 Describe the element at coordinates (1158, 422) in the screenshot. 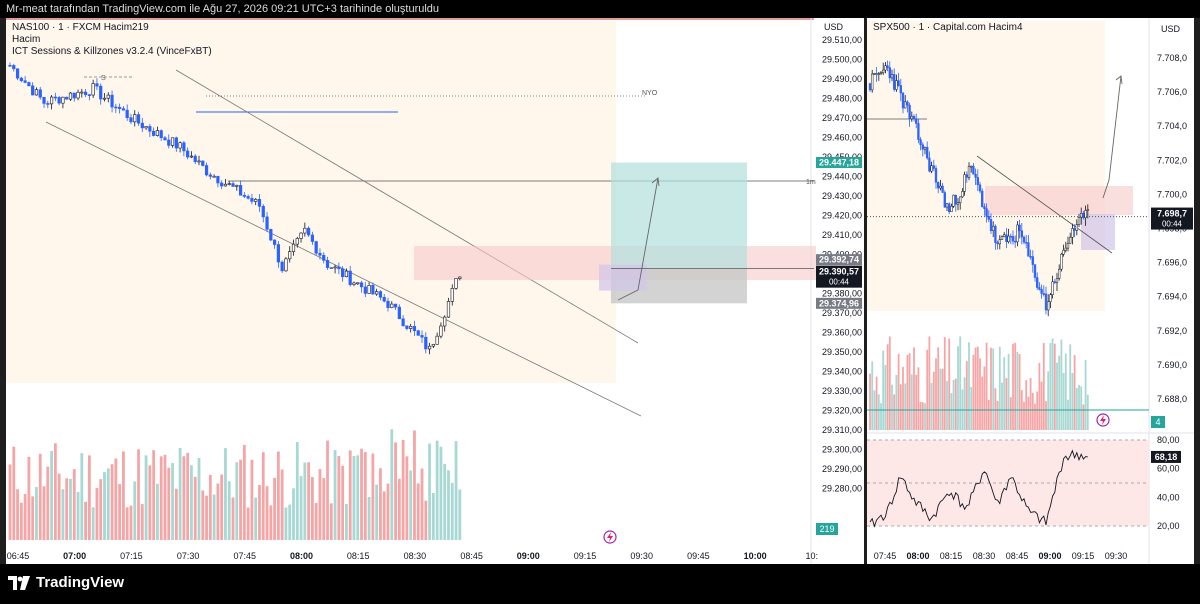

I see `spx500-volume-tag-bg` at that location.